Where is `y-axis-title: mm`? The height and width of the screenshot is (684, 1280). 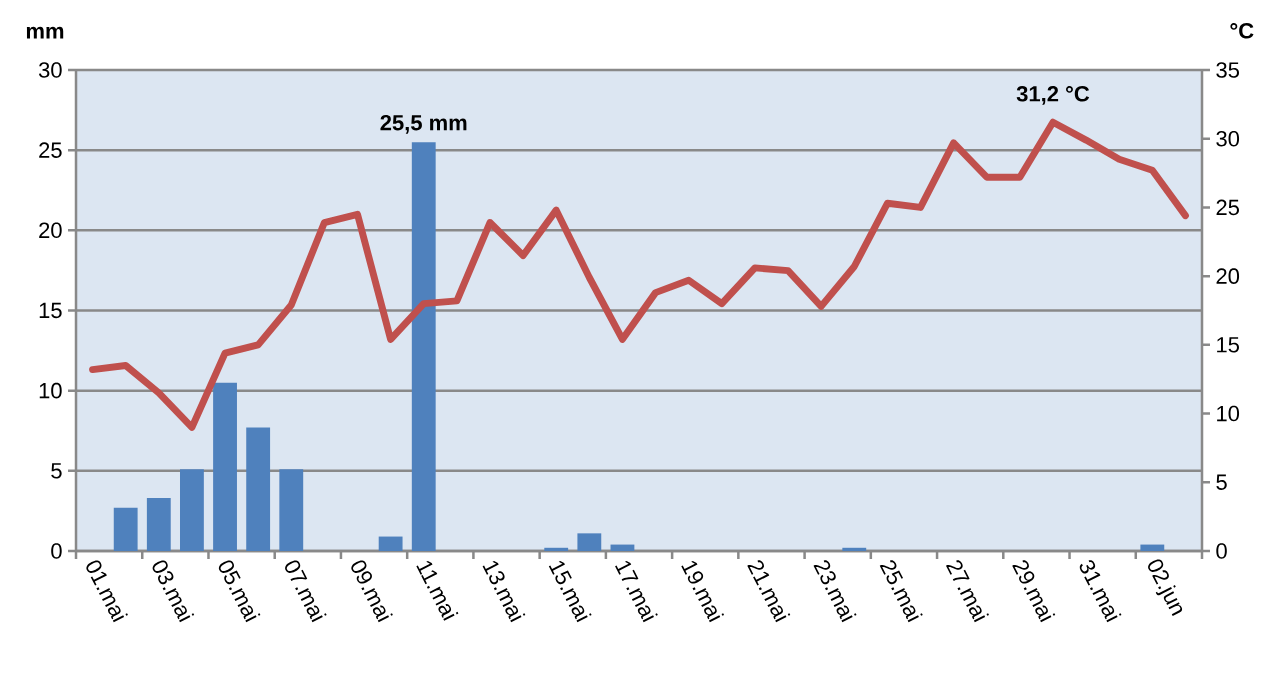
y-axis-title: mm is located at coordinates (45, 32).